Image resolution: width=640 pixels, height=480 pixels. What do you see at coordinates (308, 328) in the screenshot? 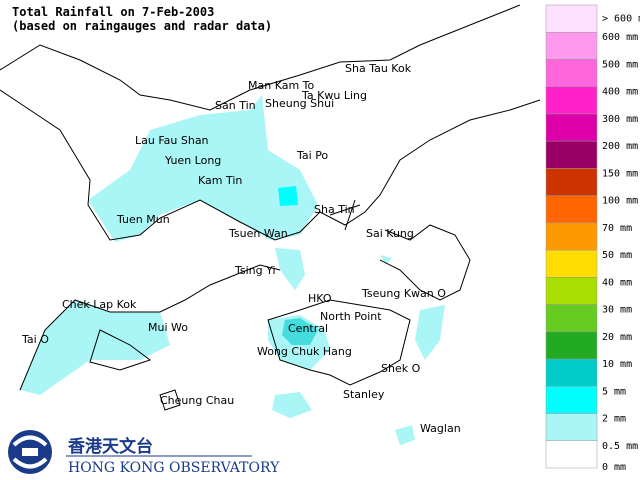
I see `place-label: Central` at bounding box center [308, 328].